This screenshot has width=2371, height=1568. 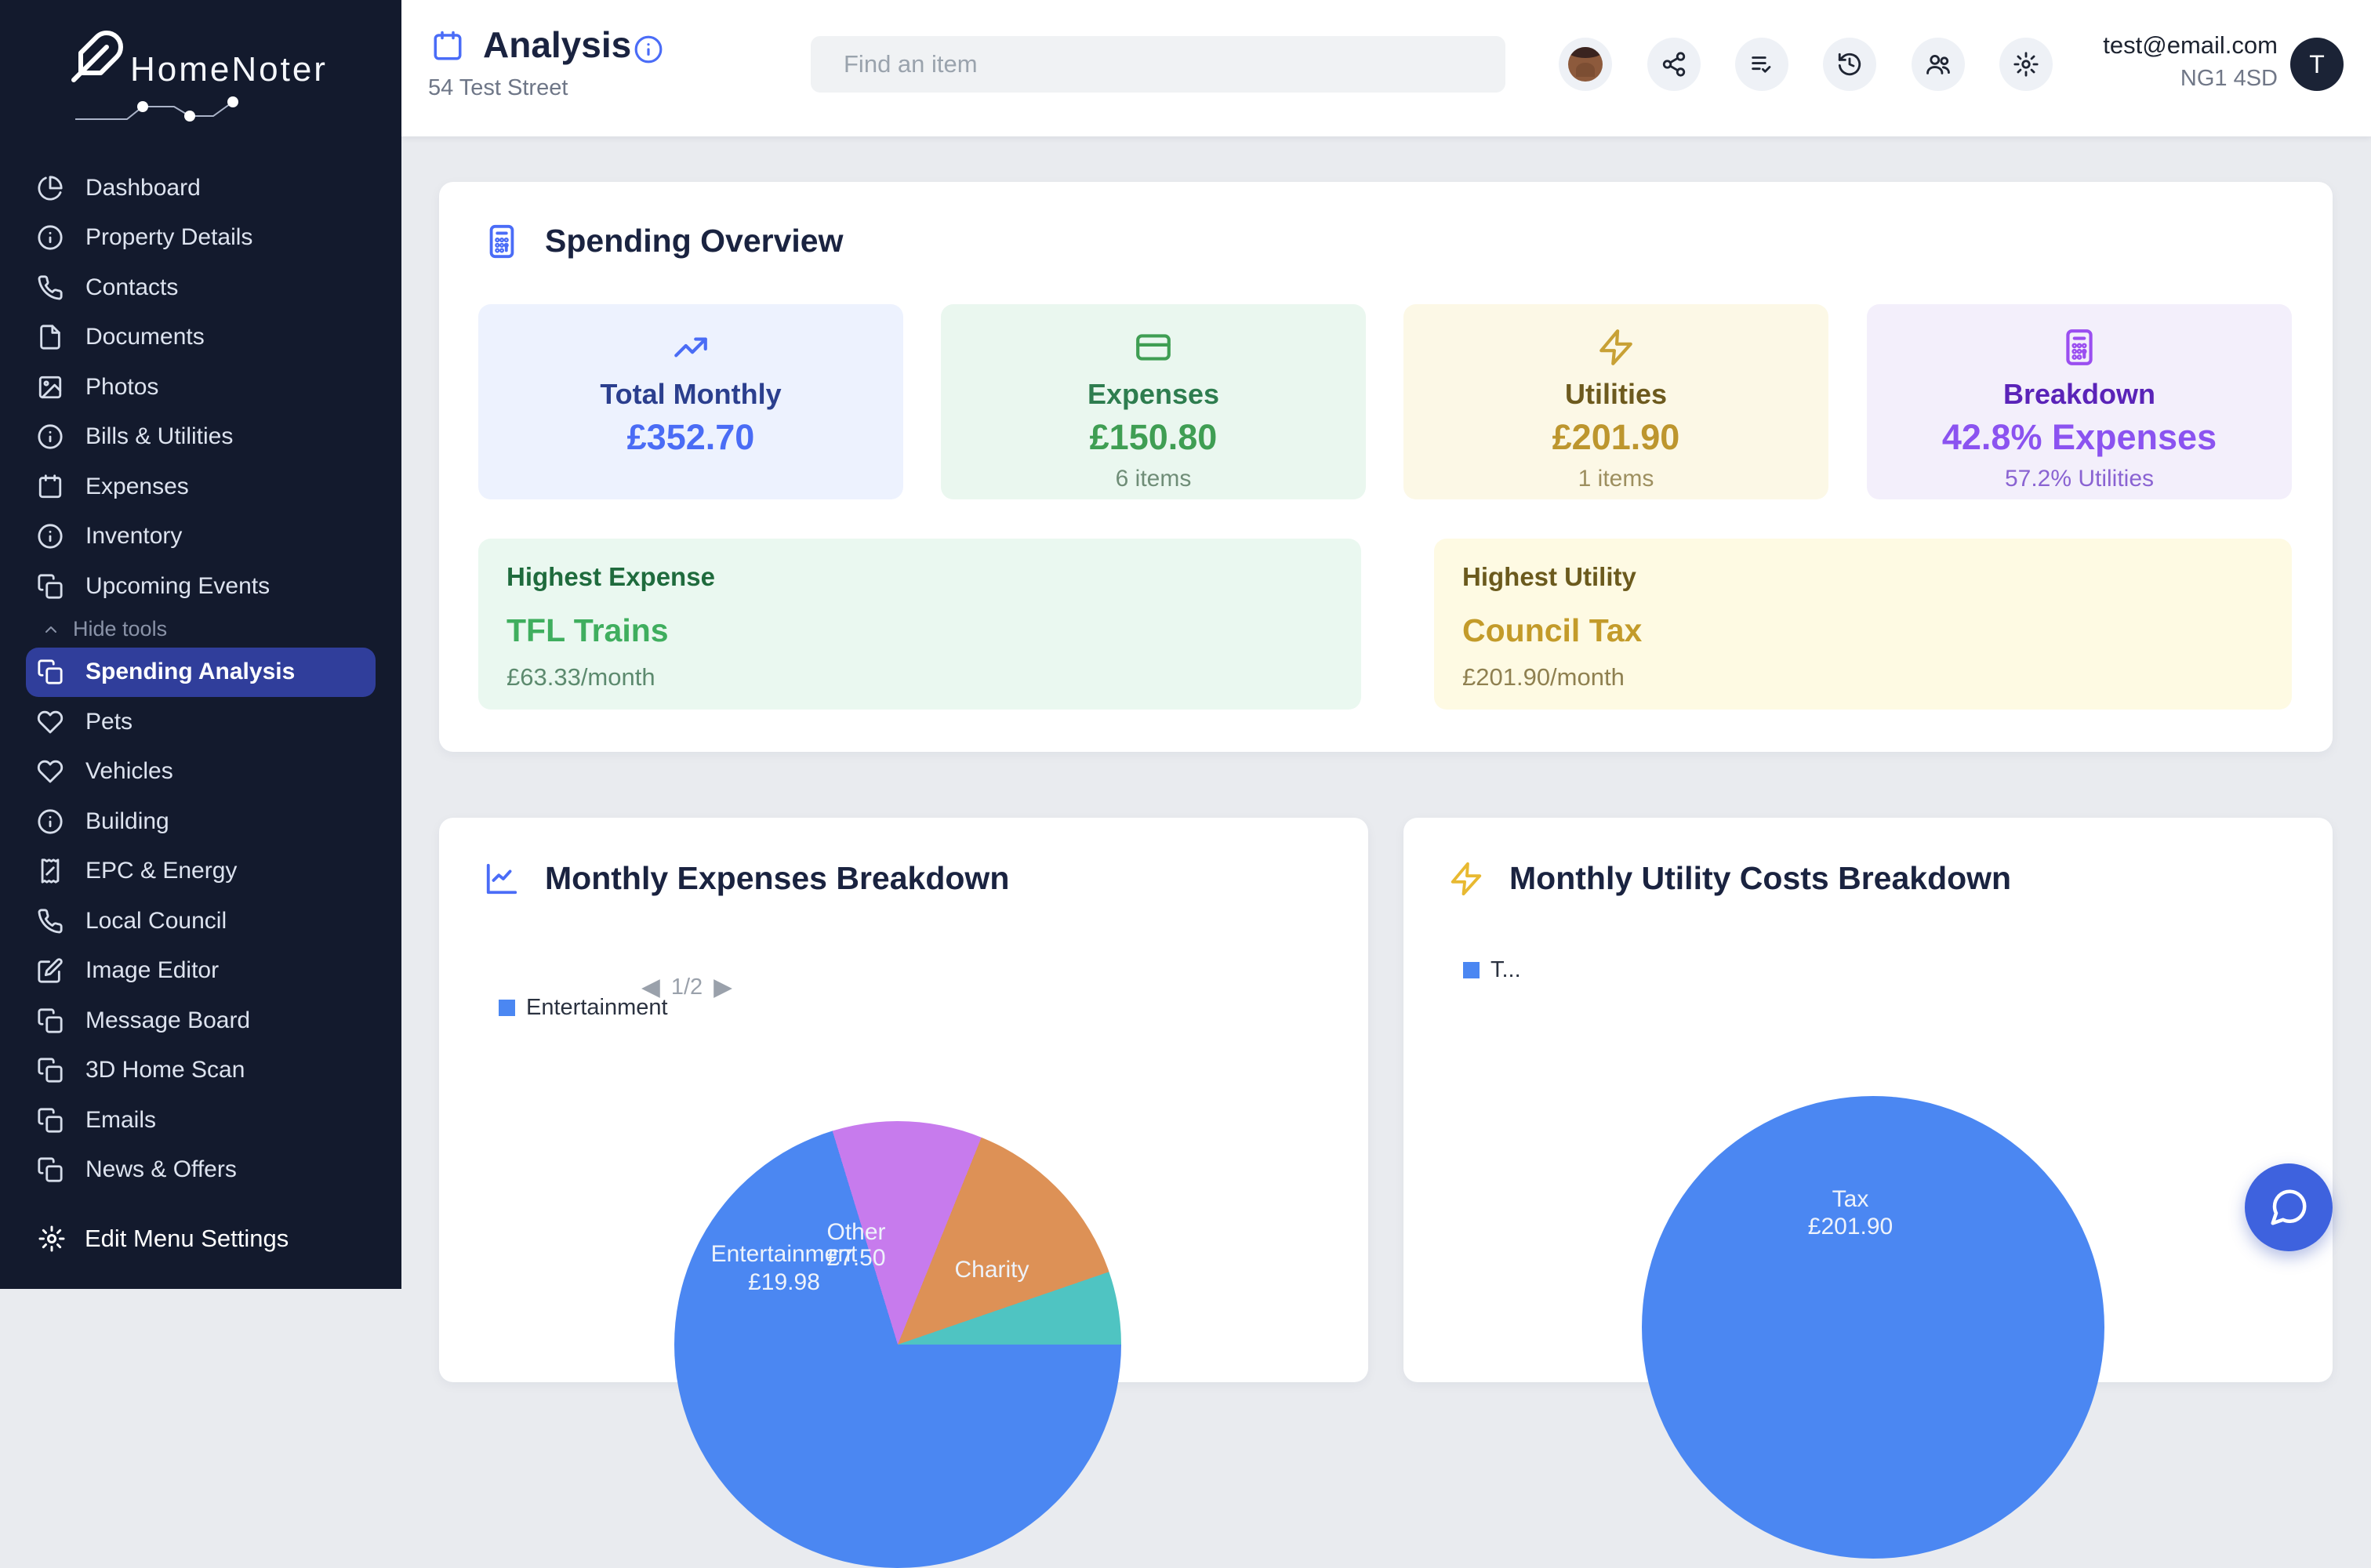 I want to click on sidebar-item-pets: Pets, so click(x=201, y=722).